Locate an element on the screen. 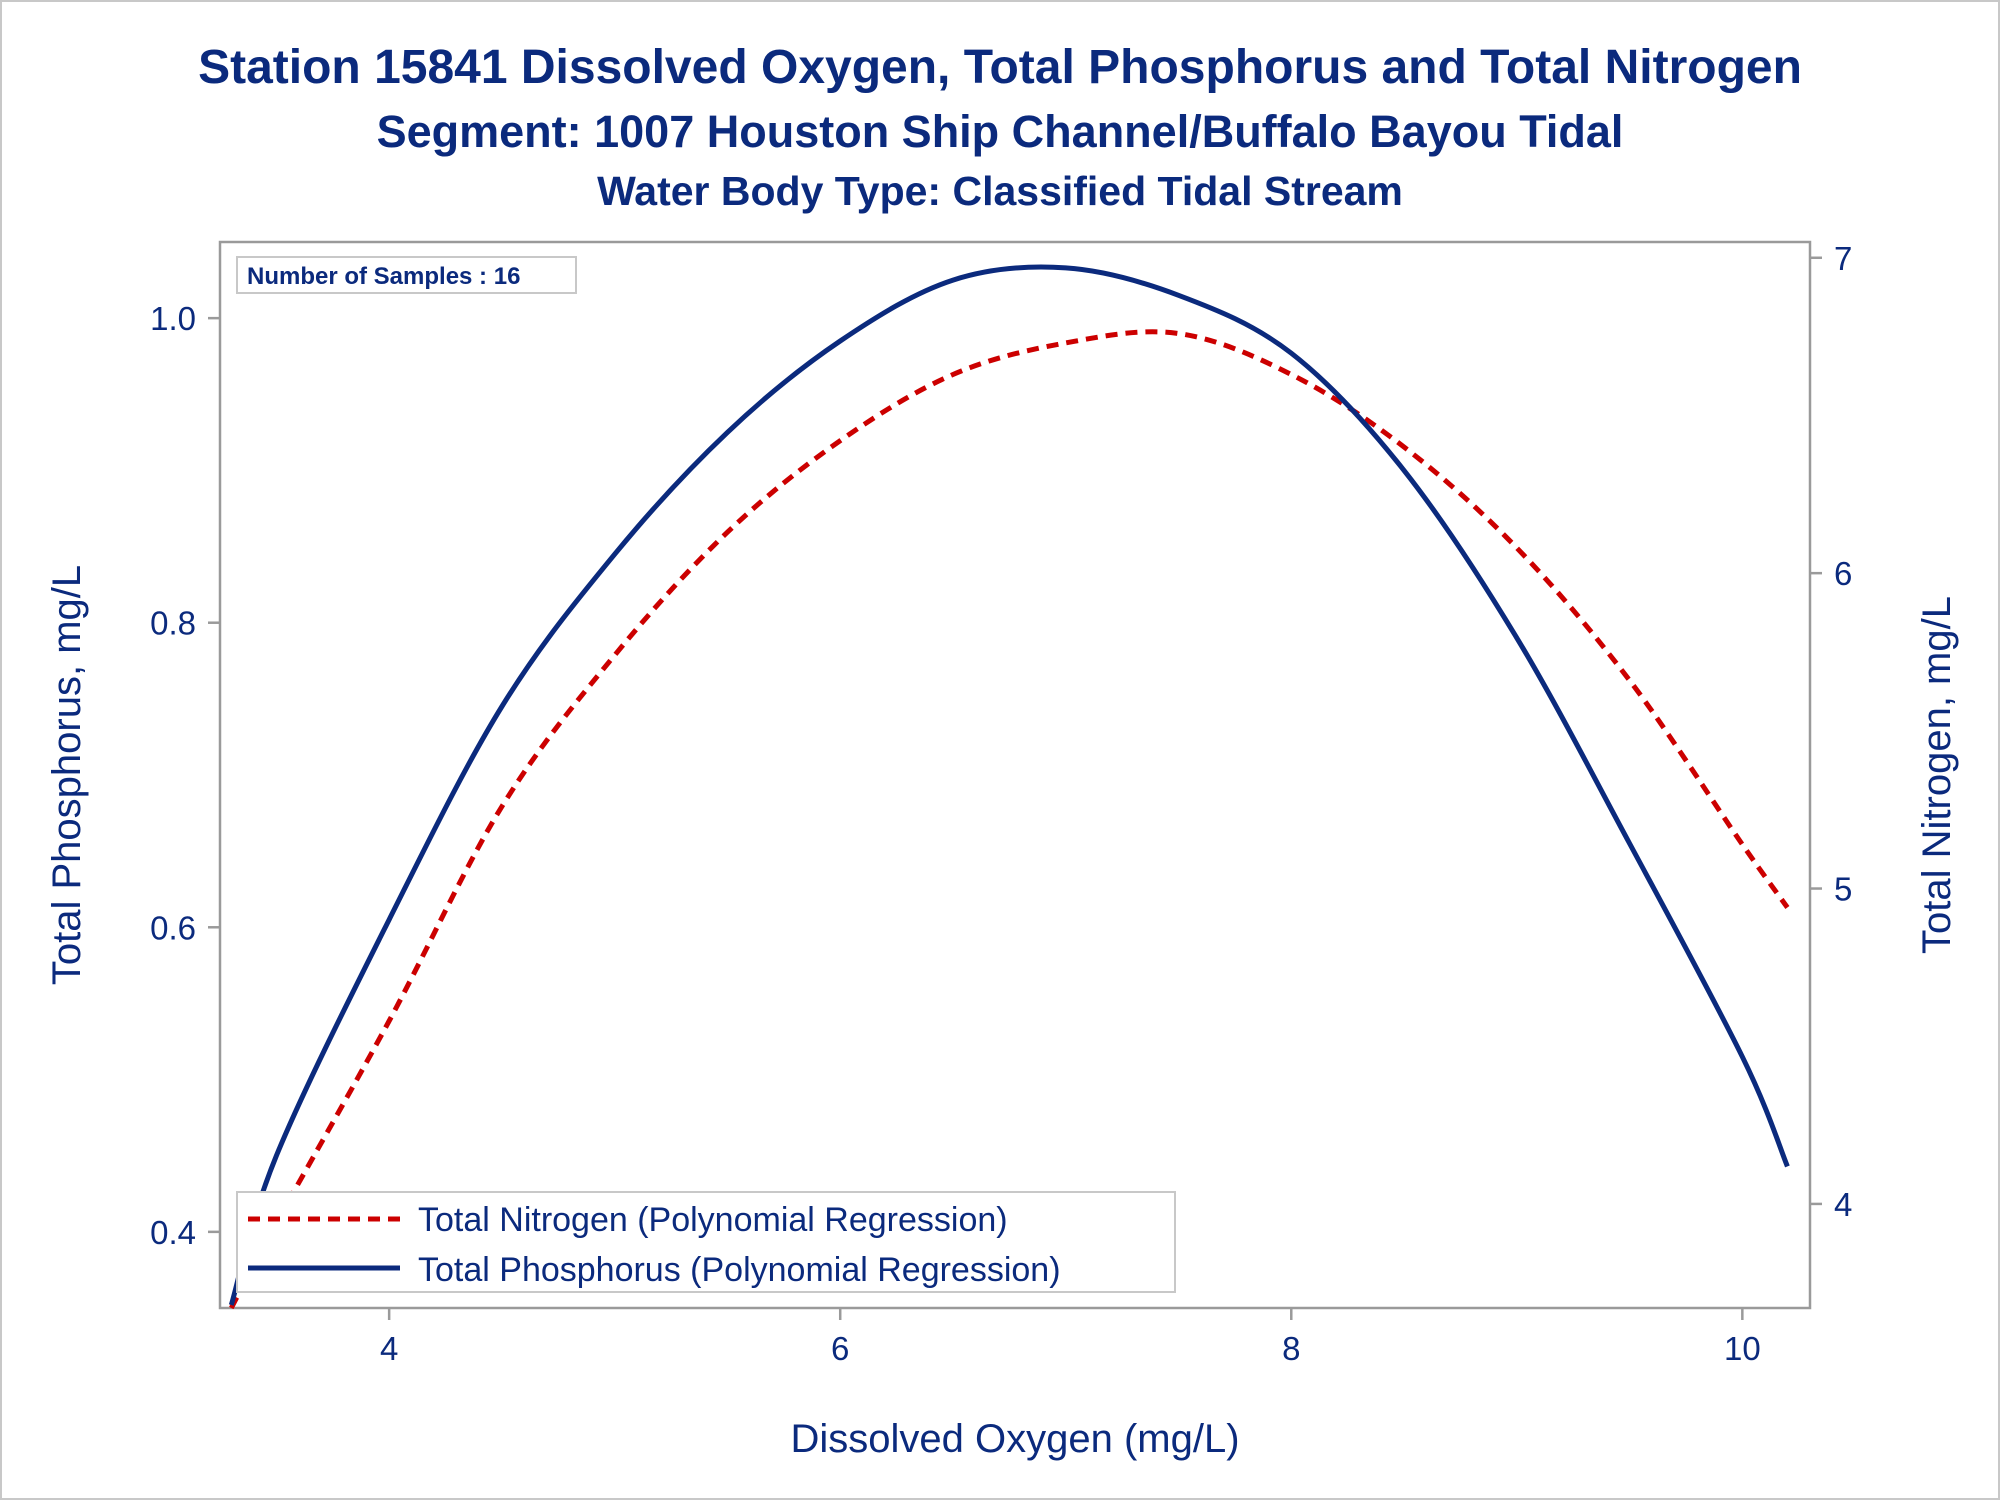 Image resolution: width=2000 pixels, height=1500 pixels. legend-label-phosphorus: Total Phosphorus (Polynomial Regression) is located at coordinates (739, 1270).